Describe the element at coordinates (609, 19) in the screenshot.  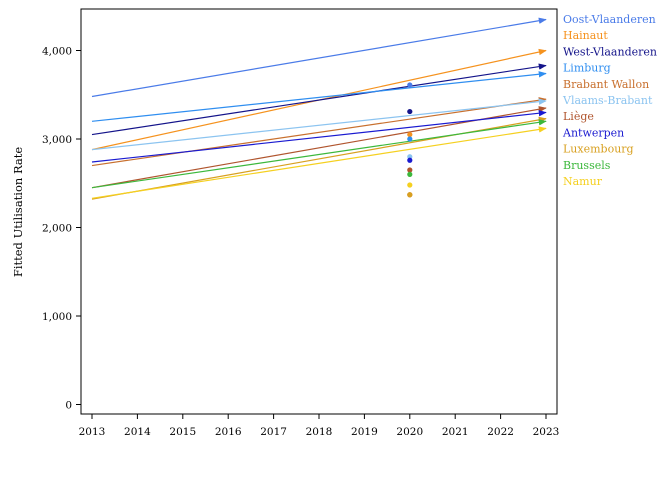
I see `legend-entry: Oost-Vlaanderen` at that location.